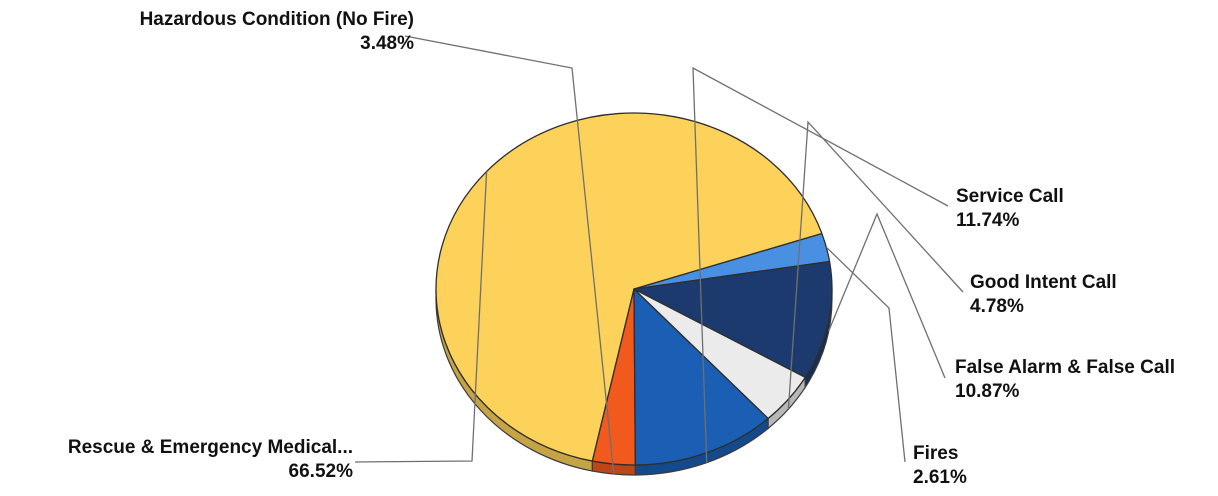 The width and height of the screenshot is (1218, 496). What do you see at coordinates (227, 32) in the screenshot?
I see `label-hazardous-condition: Hazardous Condition (No Fire) 3.48%` at bounding box center [227, 32].